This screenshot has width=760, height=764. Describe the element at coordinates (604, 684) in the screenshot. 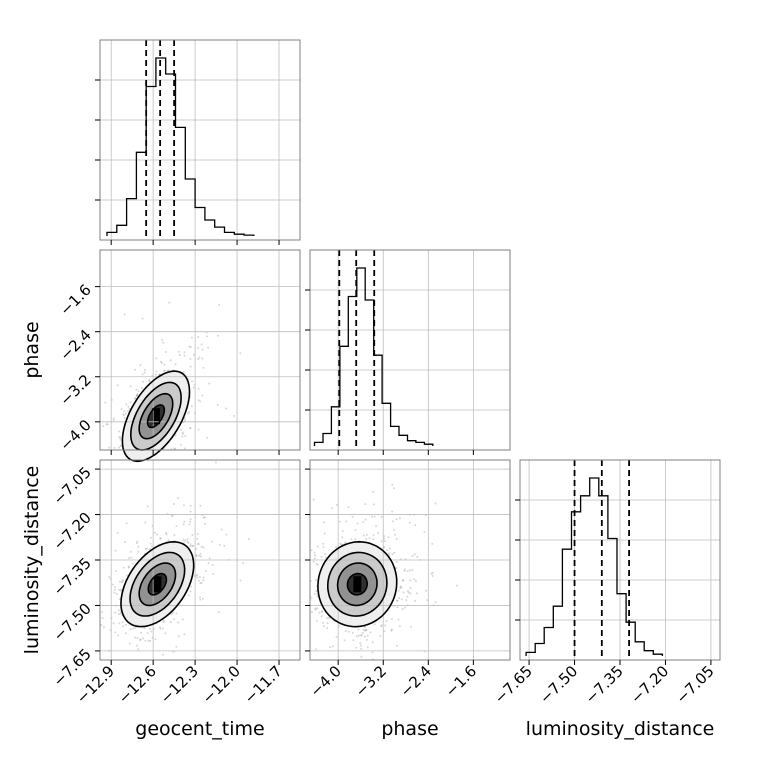

I see `x-tick-label: −7.35` at that location.